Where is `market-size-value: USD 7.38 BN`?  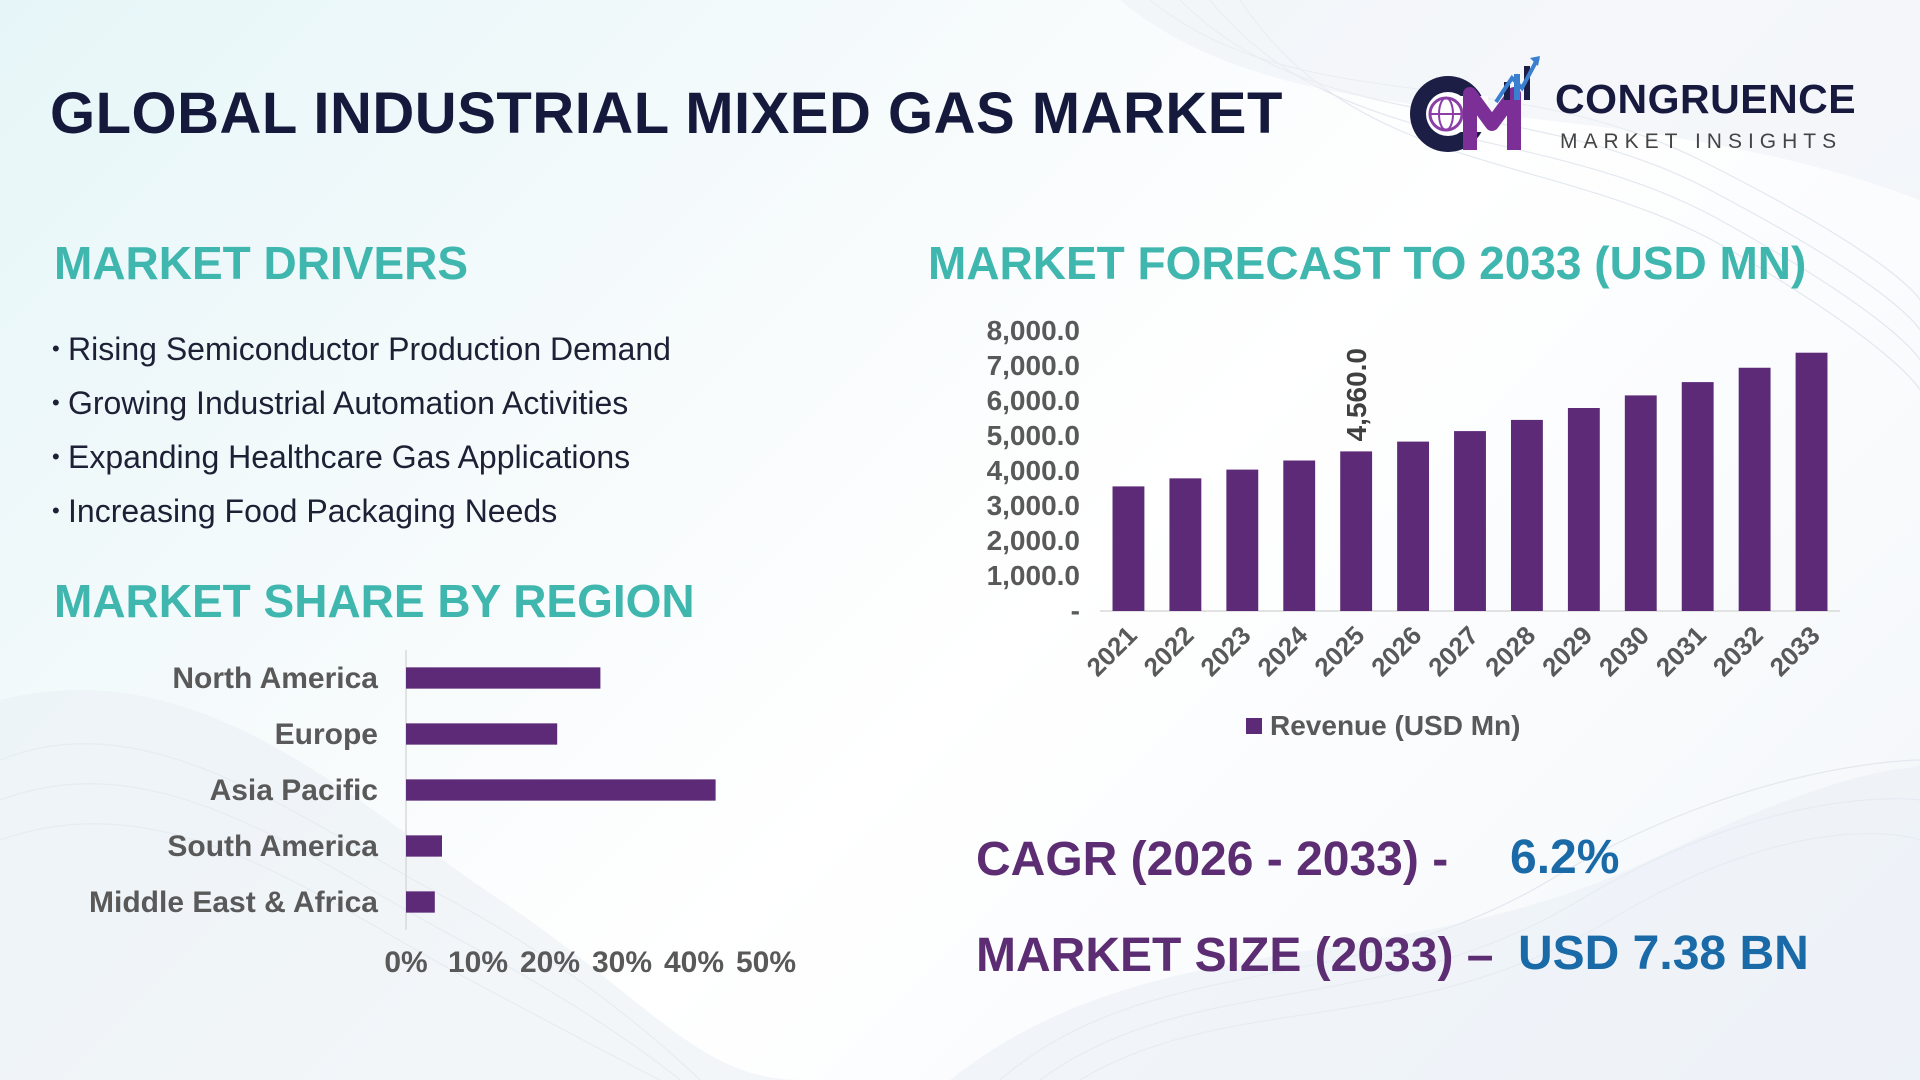
market-size-value: USD 7.38 BN is located at coordinates (1663, 953).